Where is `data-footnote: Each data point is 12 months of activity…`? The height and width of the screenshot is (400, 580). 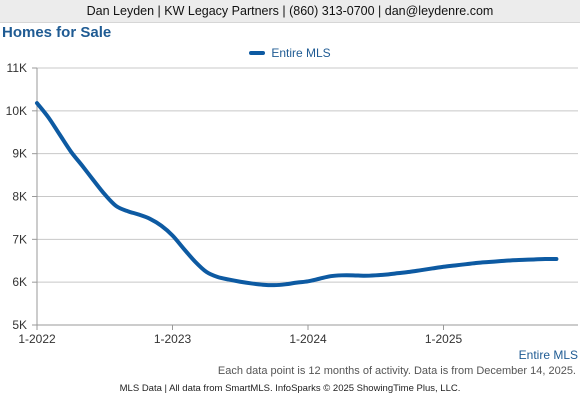 data-footnote: Each data point is 12 months of activity… is located at coordinates (396, 371).